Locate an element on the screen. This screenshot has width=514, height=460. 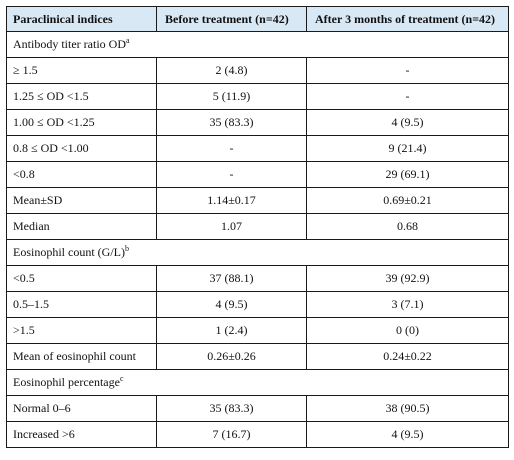
section-title: Eosinophil count (G/L)b is located at coordinates (257, 252).